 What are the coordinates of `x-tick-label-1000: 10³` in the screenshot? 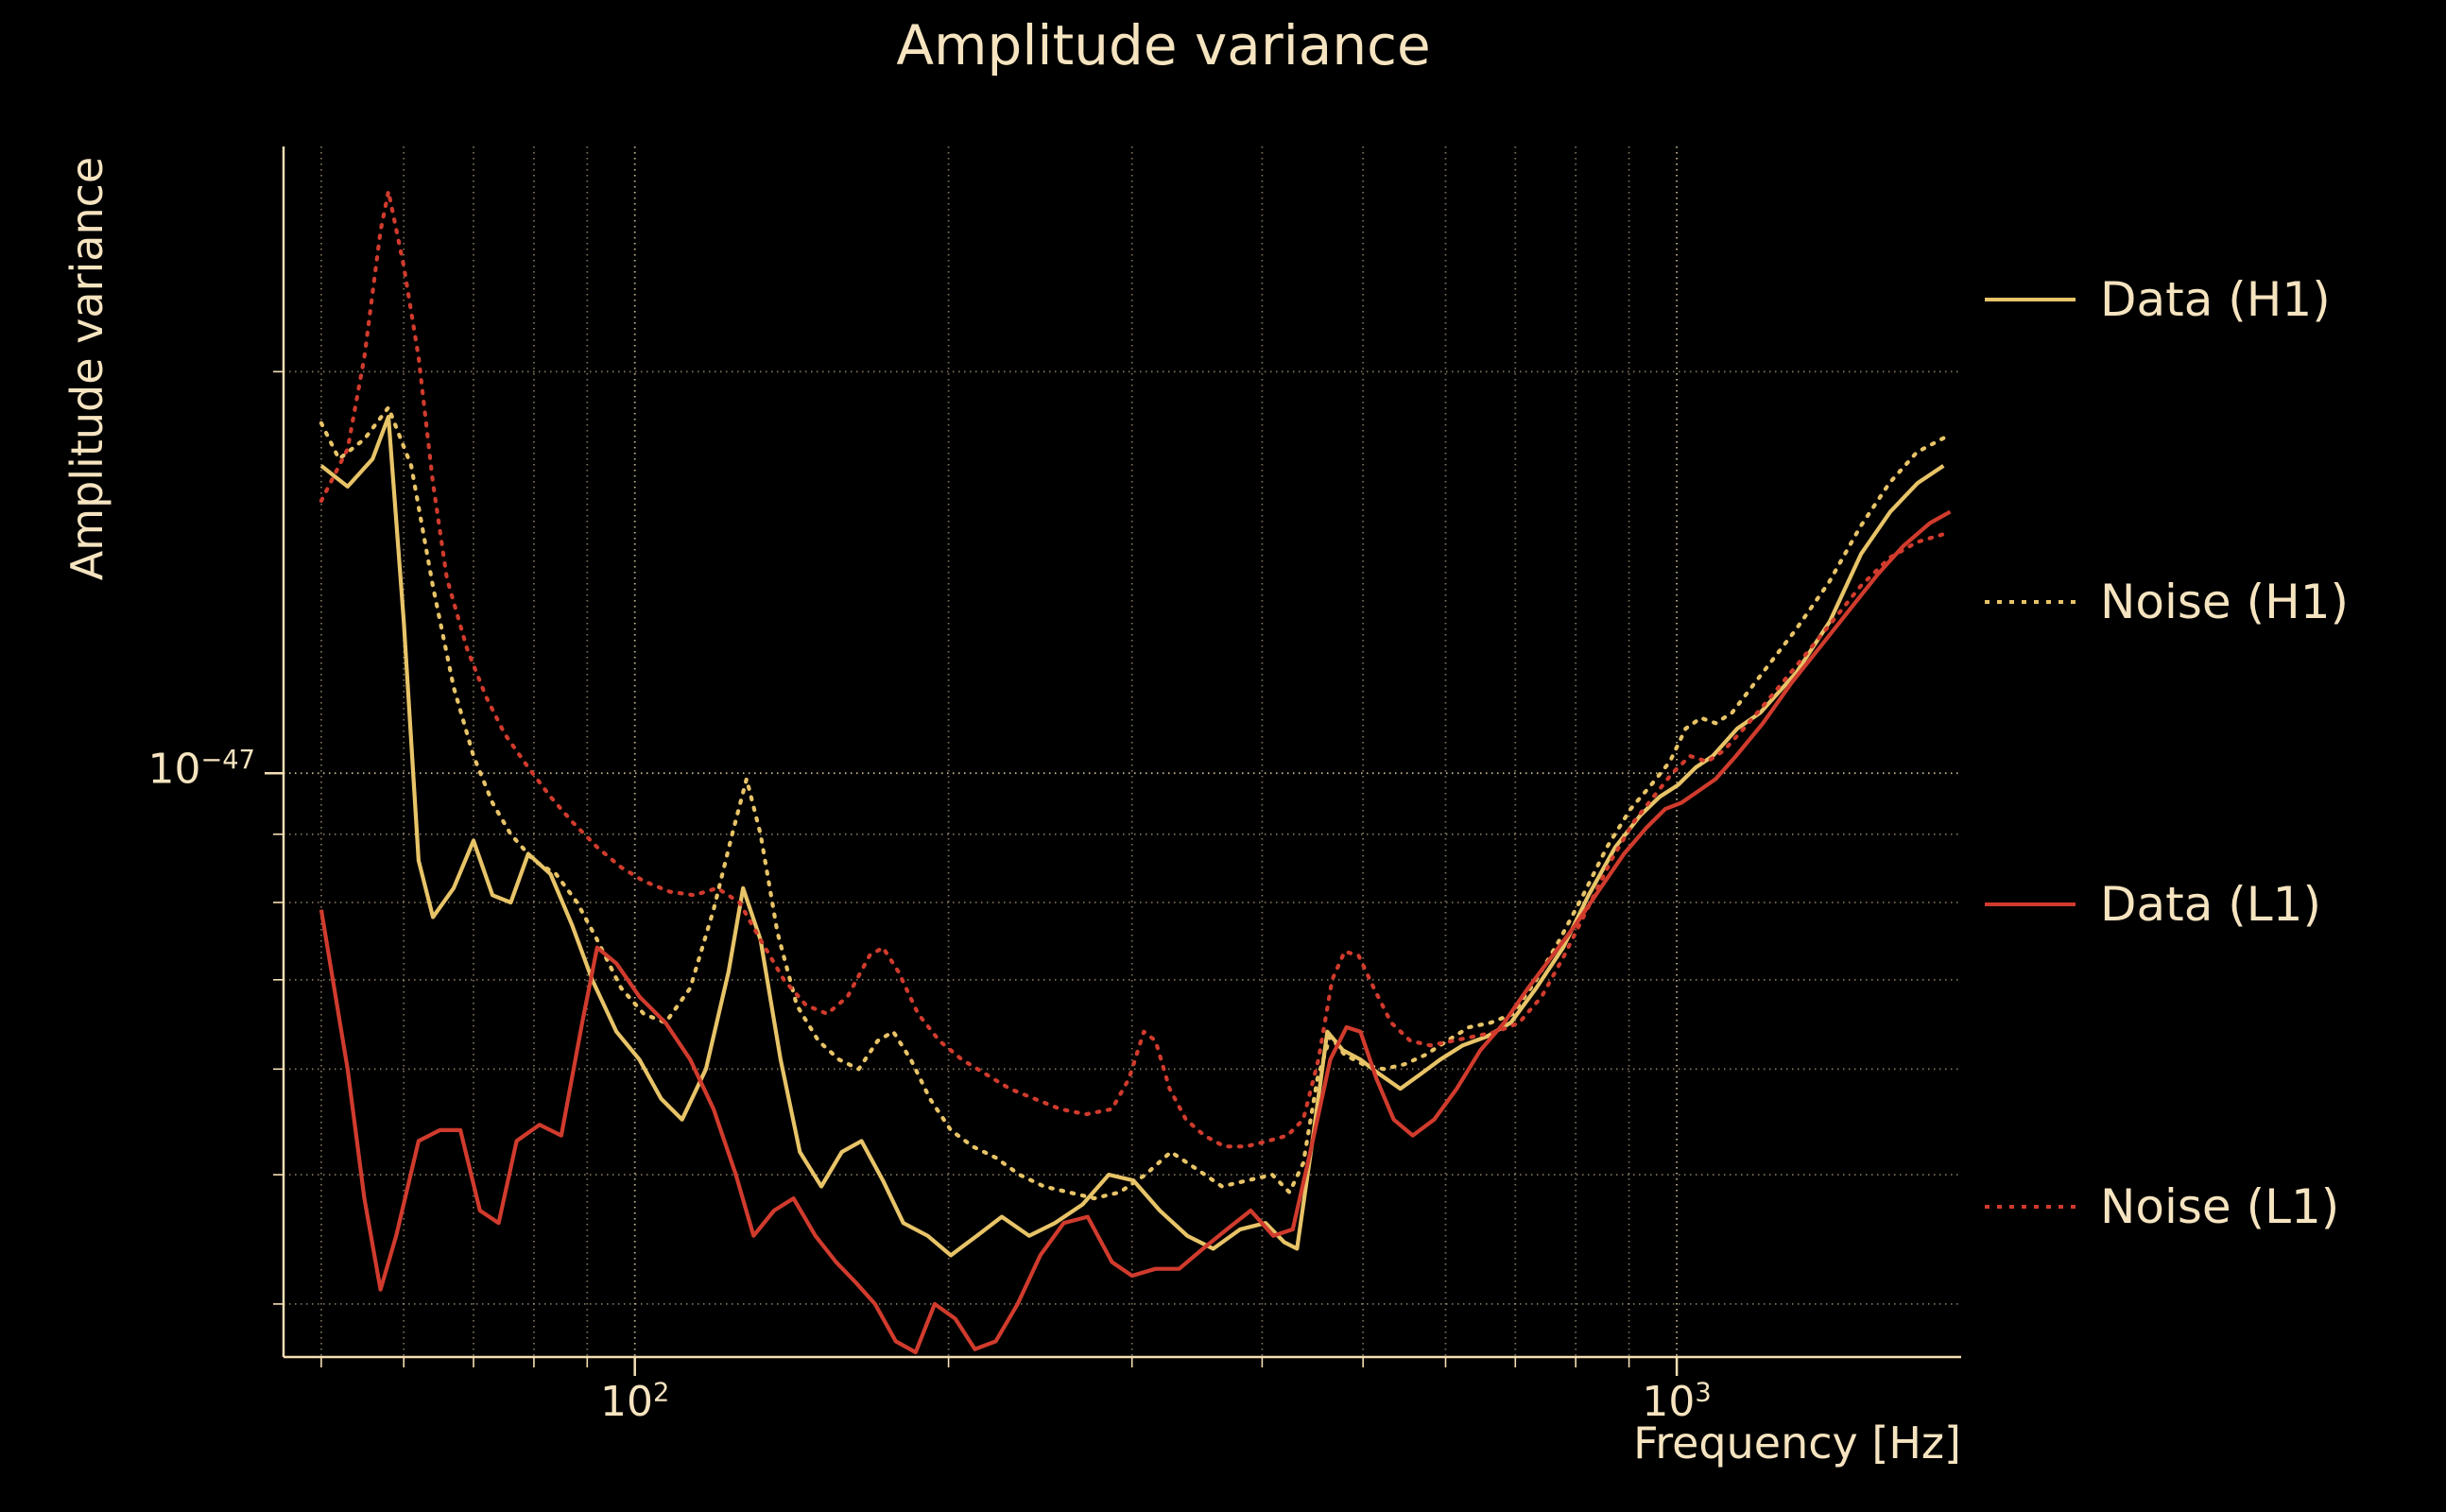 It's located at (1676, 1402).